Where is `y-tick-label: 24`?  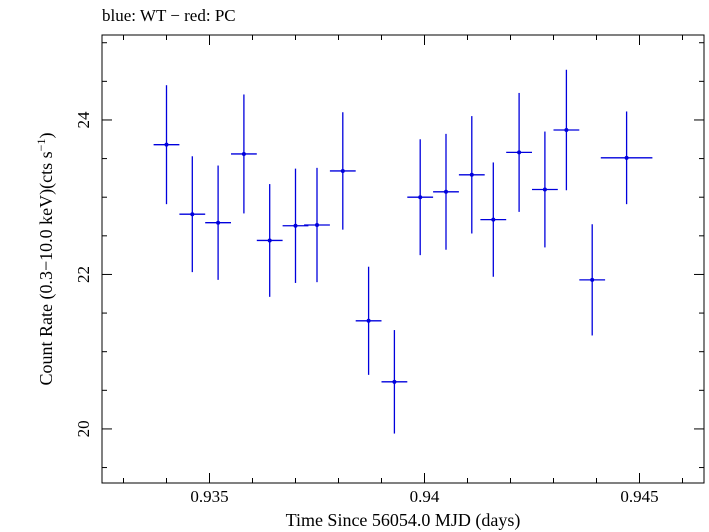 y-tick-label: 24 is located at coordinates (83, 120).